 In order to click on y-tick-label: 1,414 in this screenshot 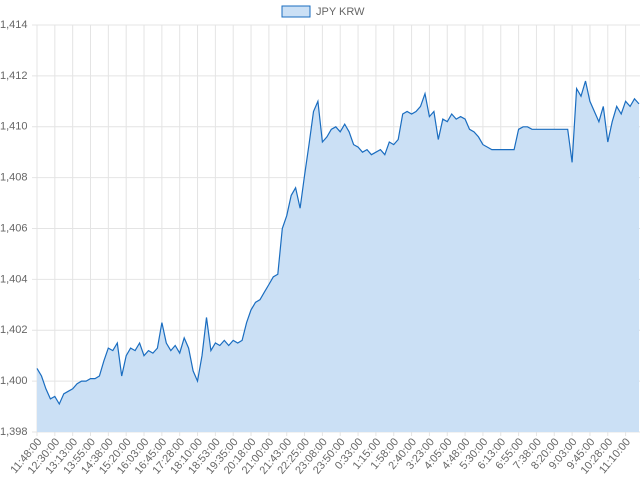, I will do `click(14, 25)`.